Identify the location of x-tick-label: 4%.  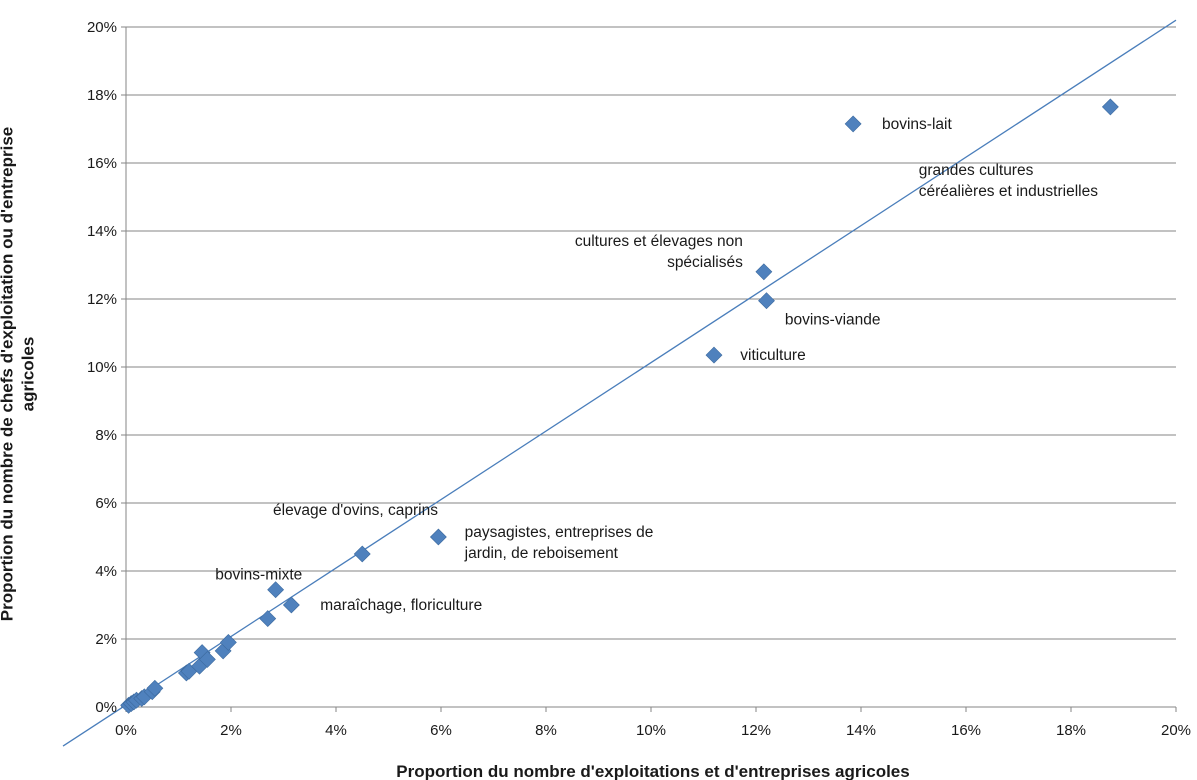
(336, 730).